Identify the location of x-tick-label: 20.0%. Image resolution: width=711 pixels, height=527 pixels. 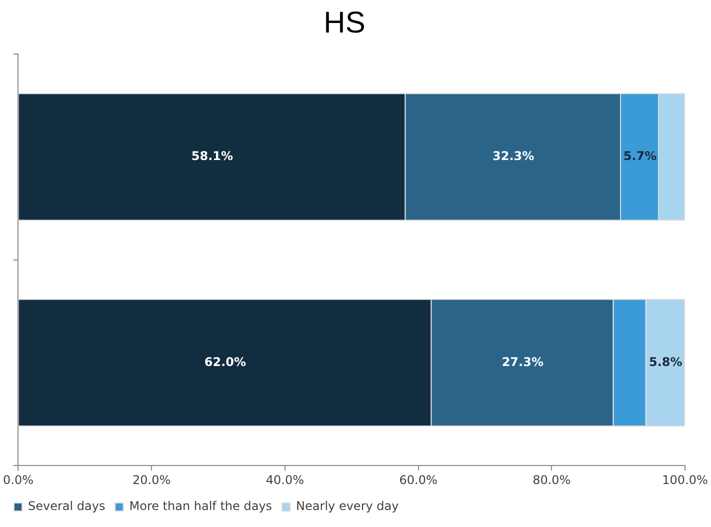
(151, 479).